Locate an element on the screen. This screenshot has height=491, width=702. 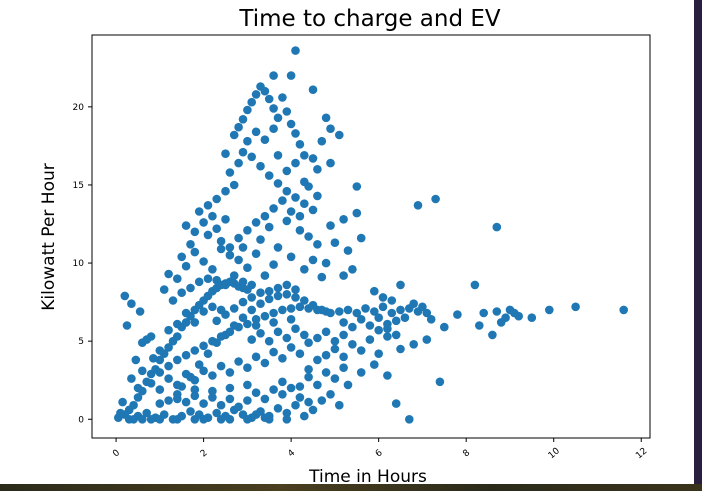
desktop-strip-bottom is located at coordinates (351, 487).